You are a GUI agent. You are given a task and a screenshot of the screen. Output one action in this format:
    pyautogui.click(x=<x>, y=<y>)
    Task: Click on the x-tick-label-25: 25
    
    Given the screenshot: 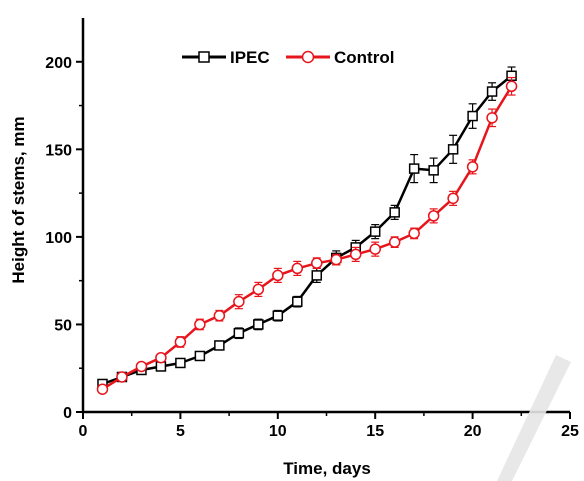 What is the action you would take?
    pyautogui.click(x=570, y=431)
    